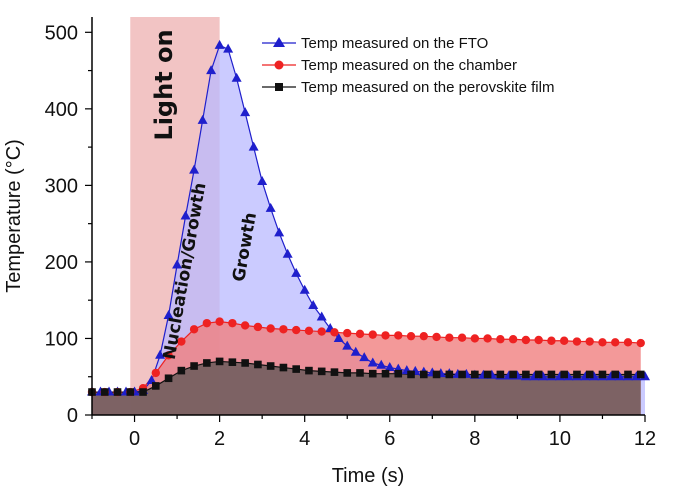 The width and height of the screenshot is (674, 497). I want to click on legend-label-chamber: Temp measured on the chamber, so click(409, 65).